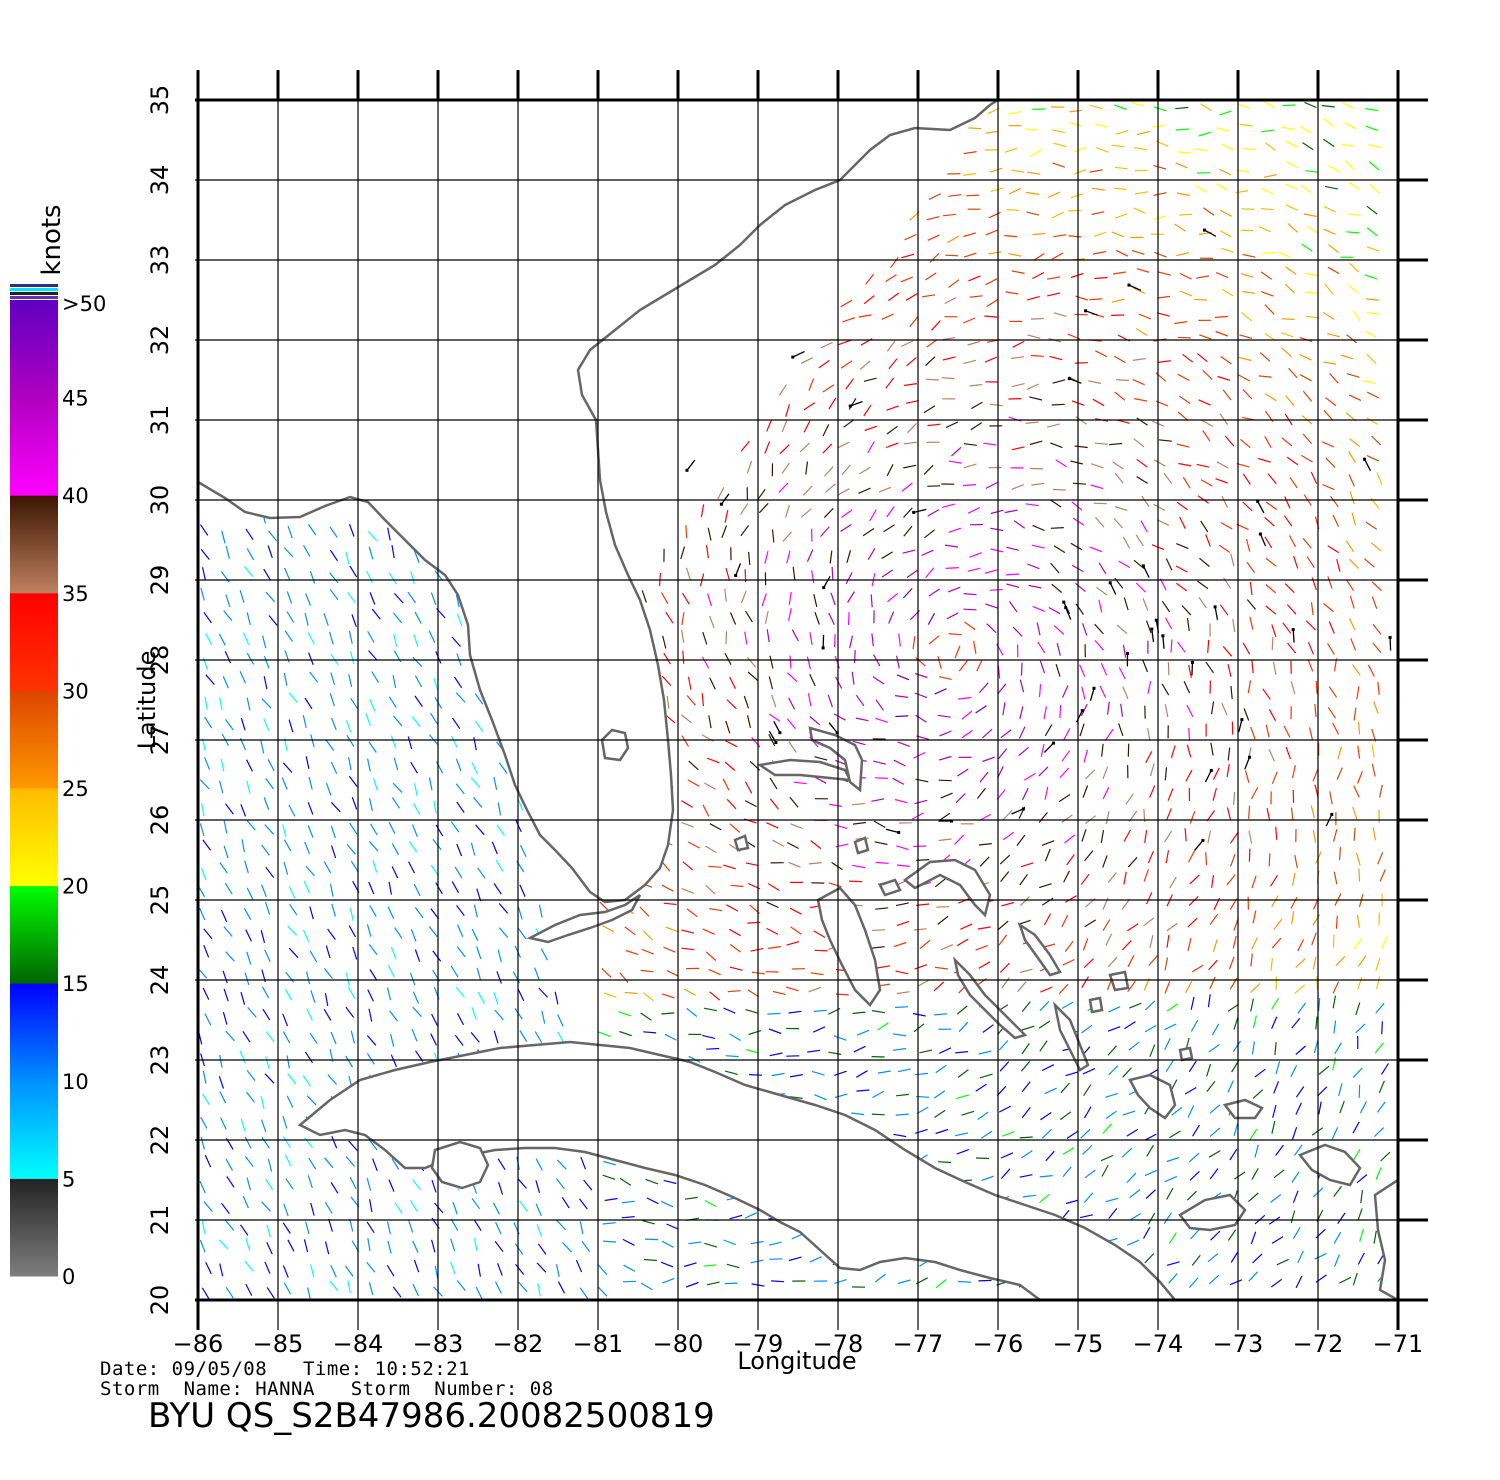 This screenshot has width=1500, height=1480. I want to click on lon-tick-label: −76, so click(998, 1344).